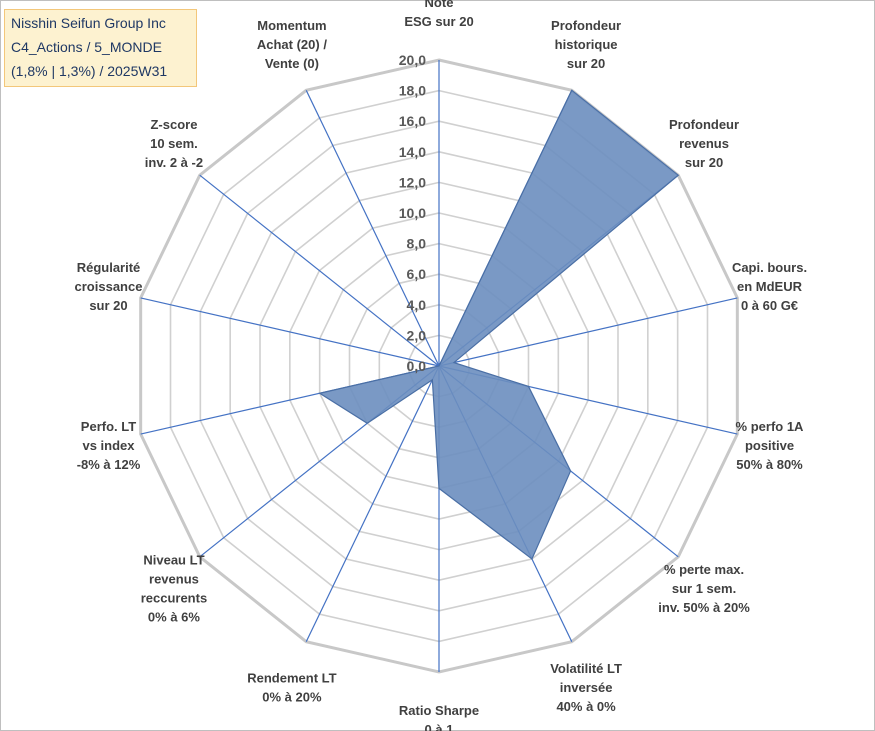  I want to click on title-line-1: Nisshin Seifun Group Inc, so click(88, 23).